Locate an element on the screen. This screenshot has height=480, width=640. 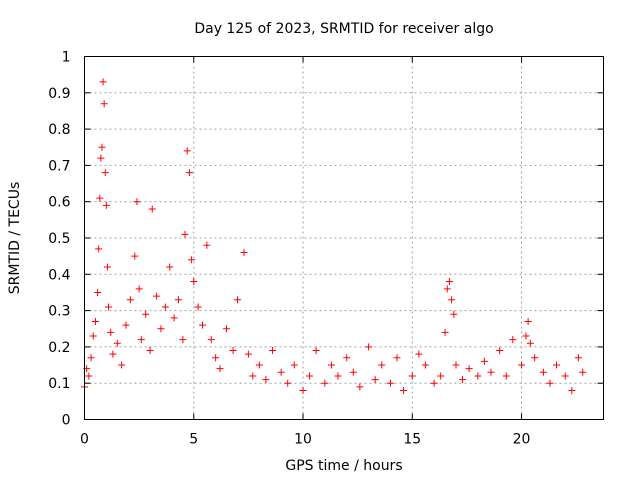
y-tick: 0.8 is located at coordinates (326, 130).